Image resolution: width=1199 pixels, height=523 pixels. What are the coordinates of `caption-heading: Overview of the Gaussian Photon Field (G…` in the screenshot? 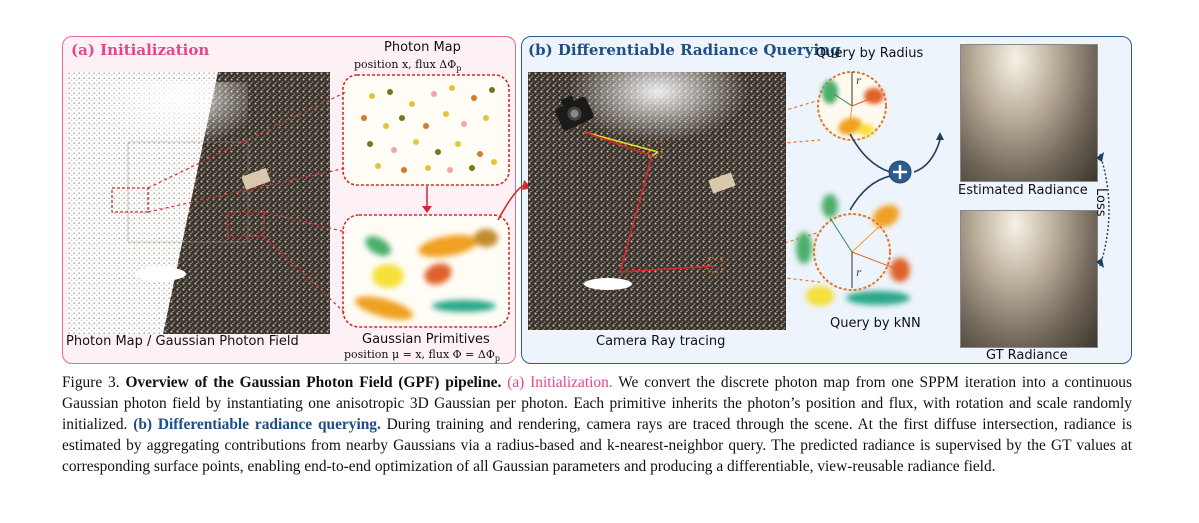 It's located at (313, 382).